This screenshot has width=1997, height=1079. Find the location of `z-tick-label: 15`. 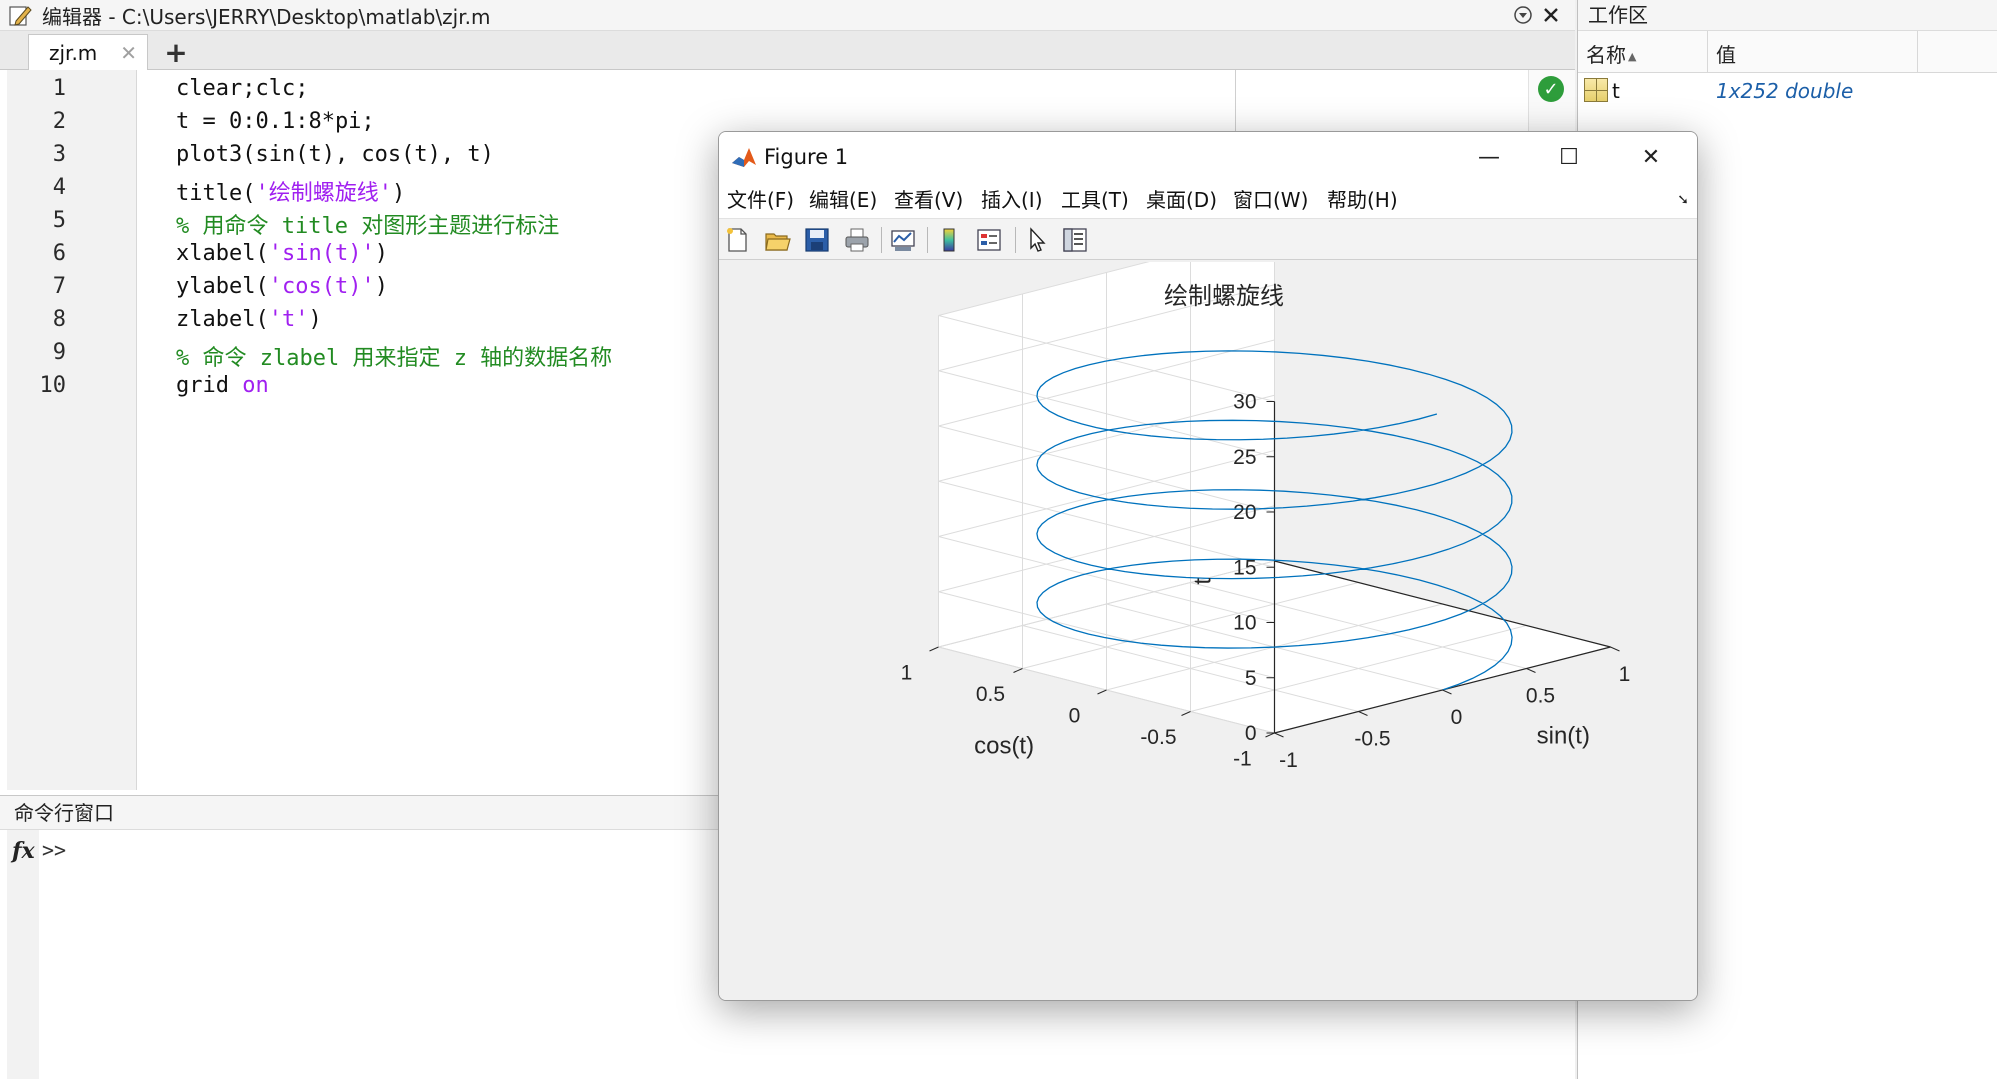

z-tick-label: 15 is located at coordinates (1244, 567).